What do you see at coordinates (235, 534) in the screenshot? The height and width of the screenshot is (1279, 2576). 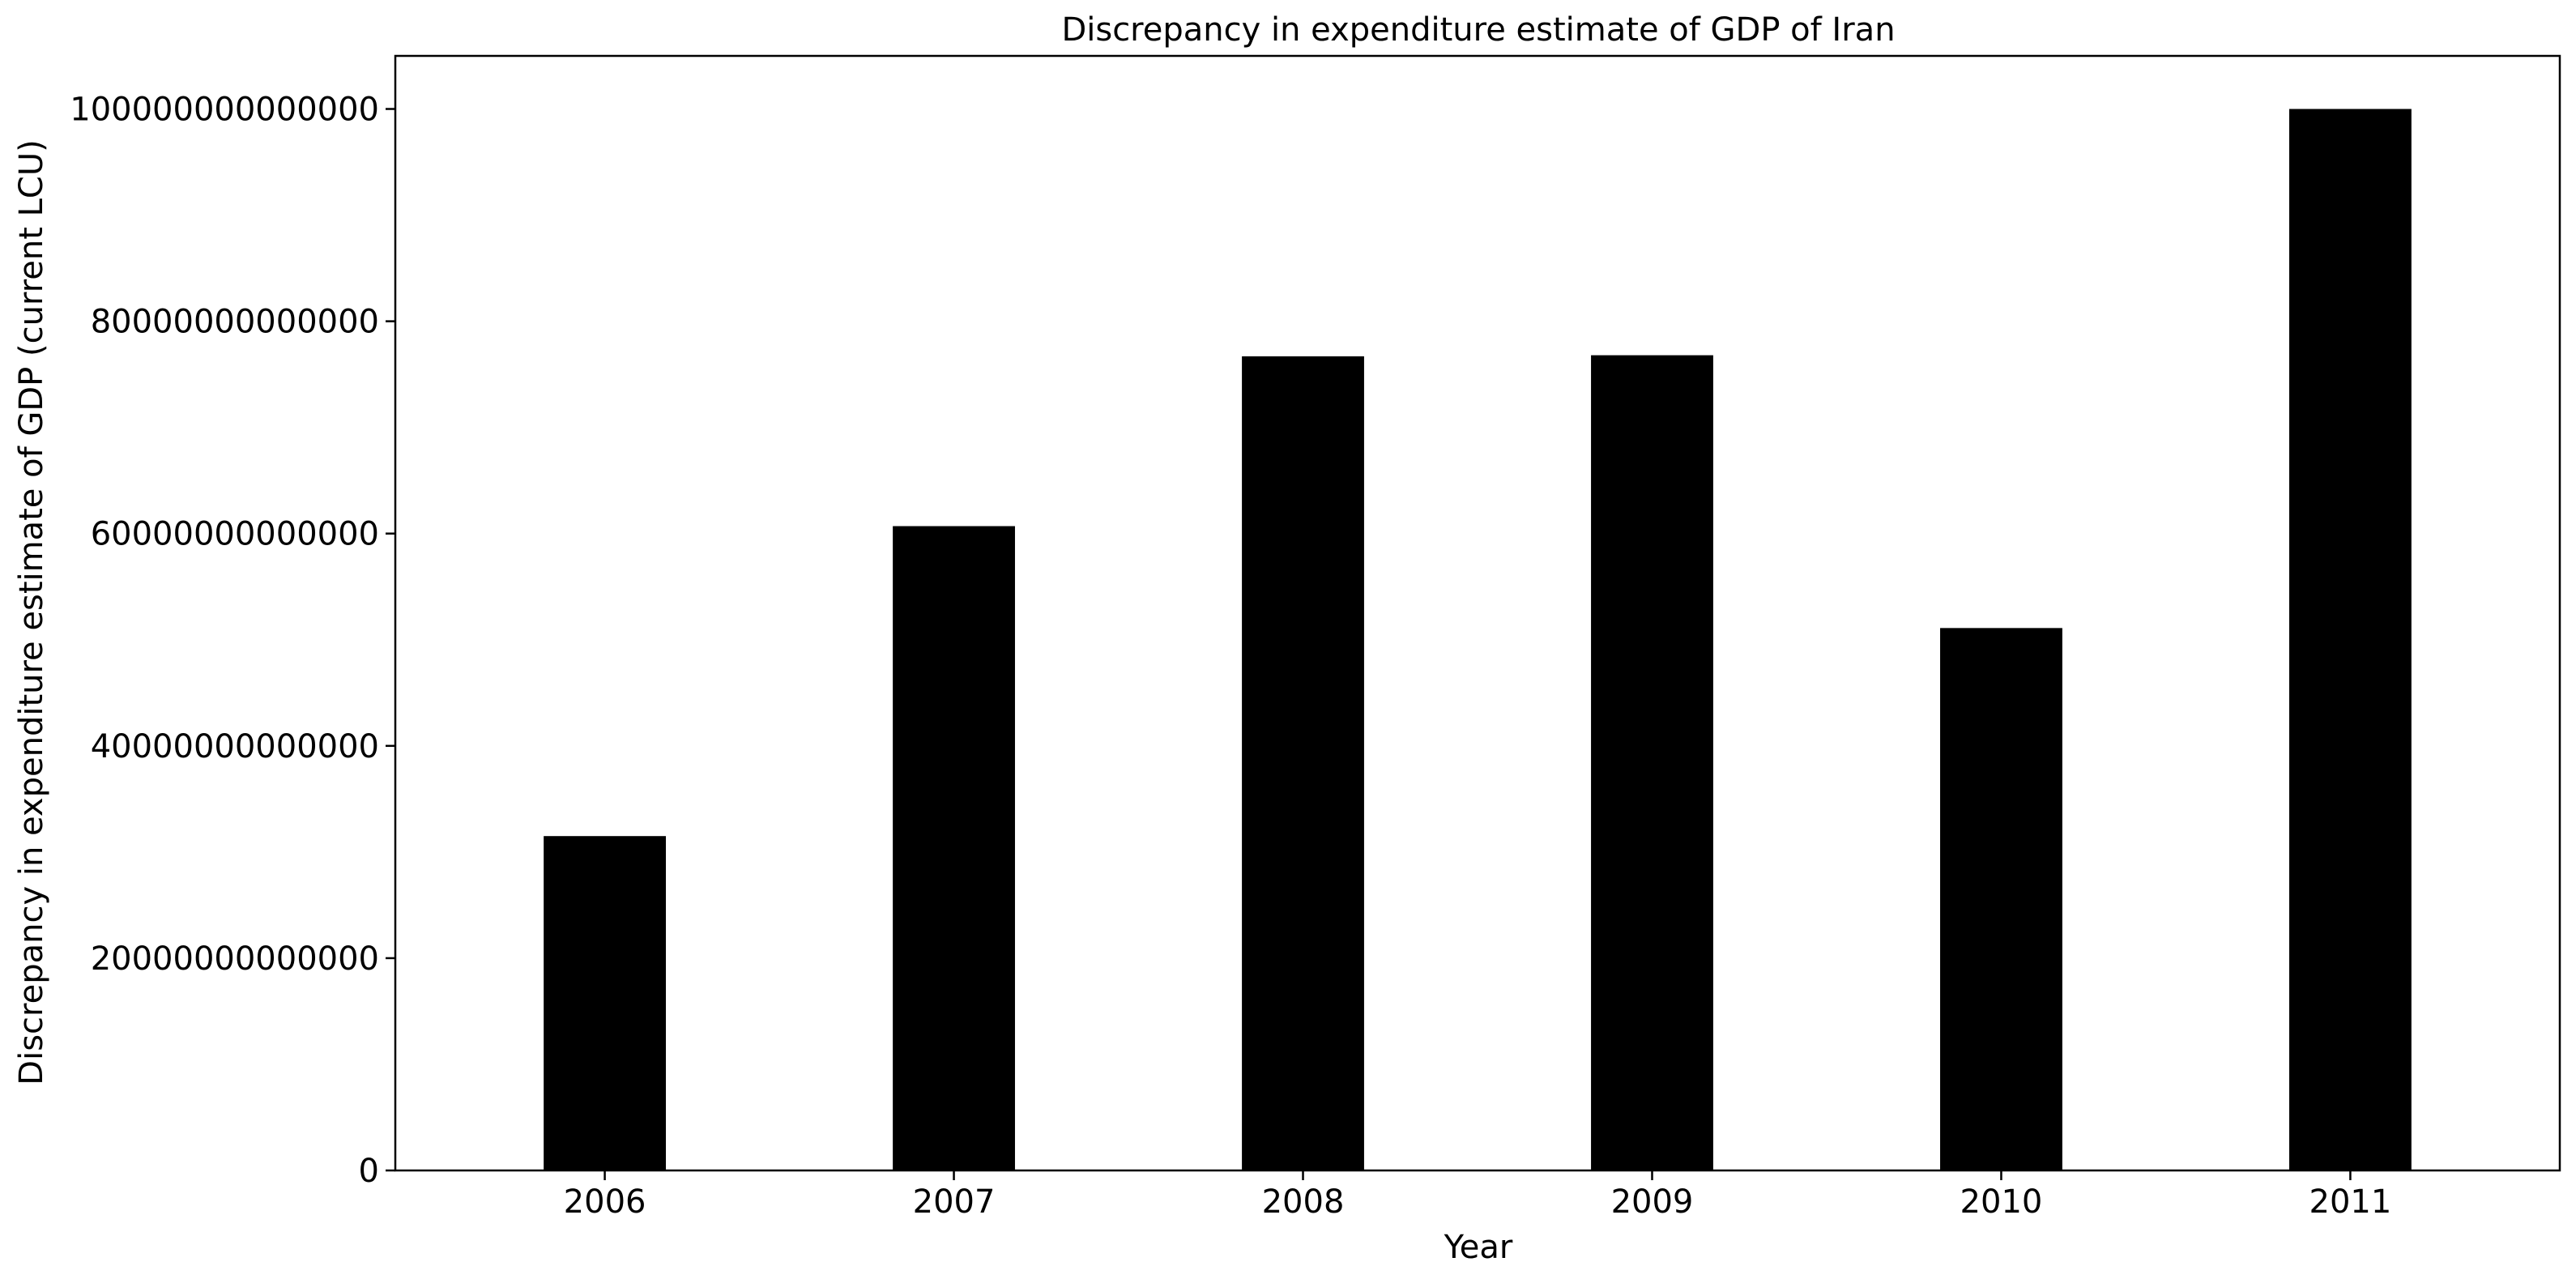 I see `y-tick-label: 60000000000000` at bounding box center [235, 534].